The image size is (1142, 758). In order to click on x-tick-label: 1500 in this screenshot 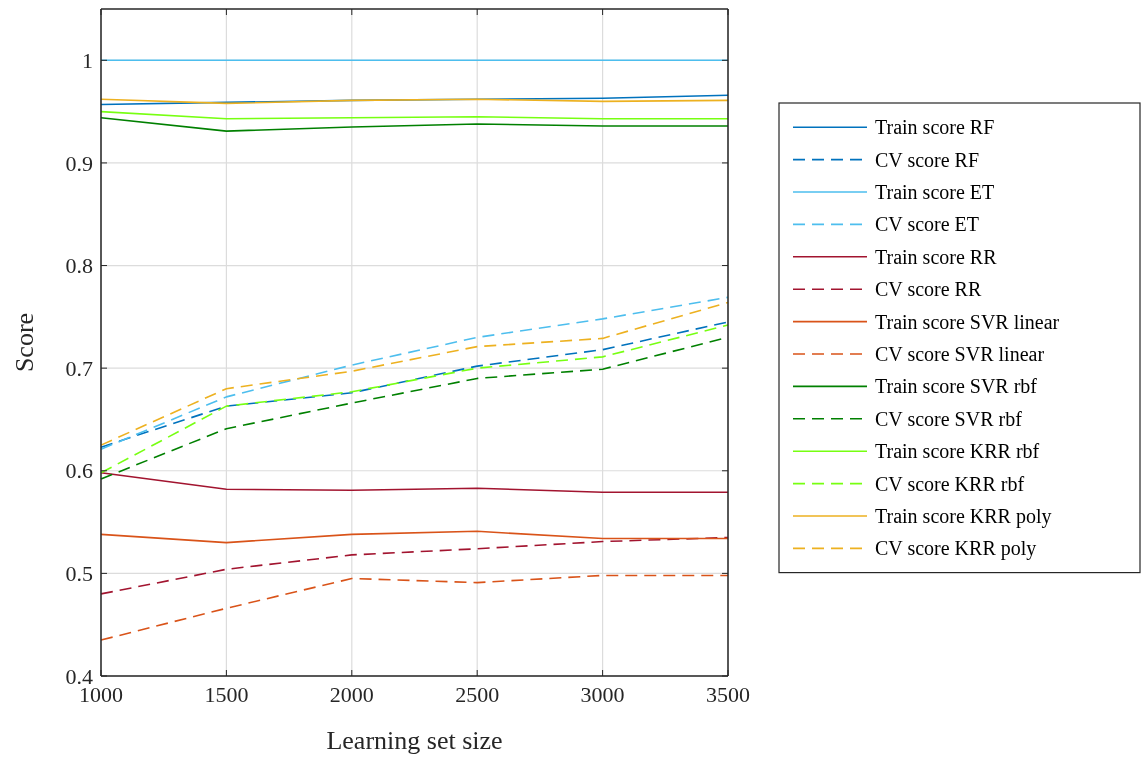, I will do `click(226, 694)`.